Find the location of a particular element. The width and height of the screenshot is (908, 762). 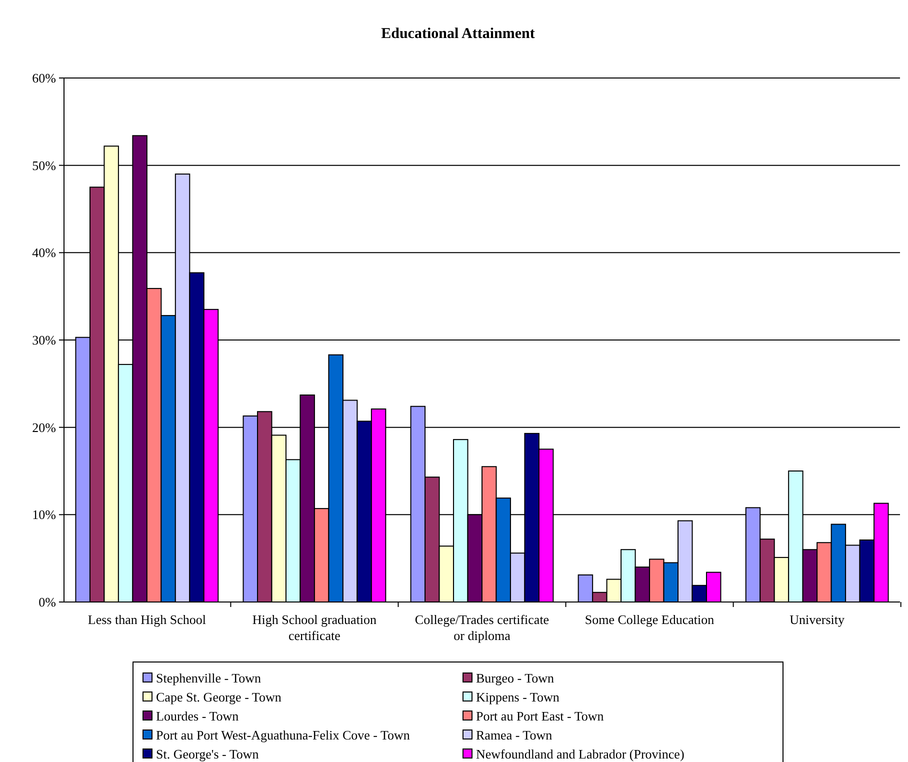

legend-label: Port au Port West-Aguathuna-Felix Cove - Town is located at coordinates (283, 735).